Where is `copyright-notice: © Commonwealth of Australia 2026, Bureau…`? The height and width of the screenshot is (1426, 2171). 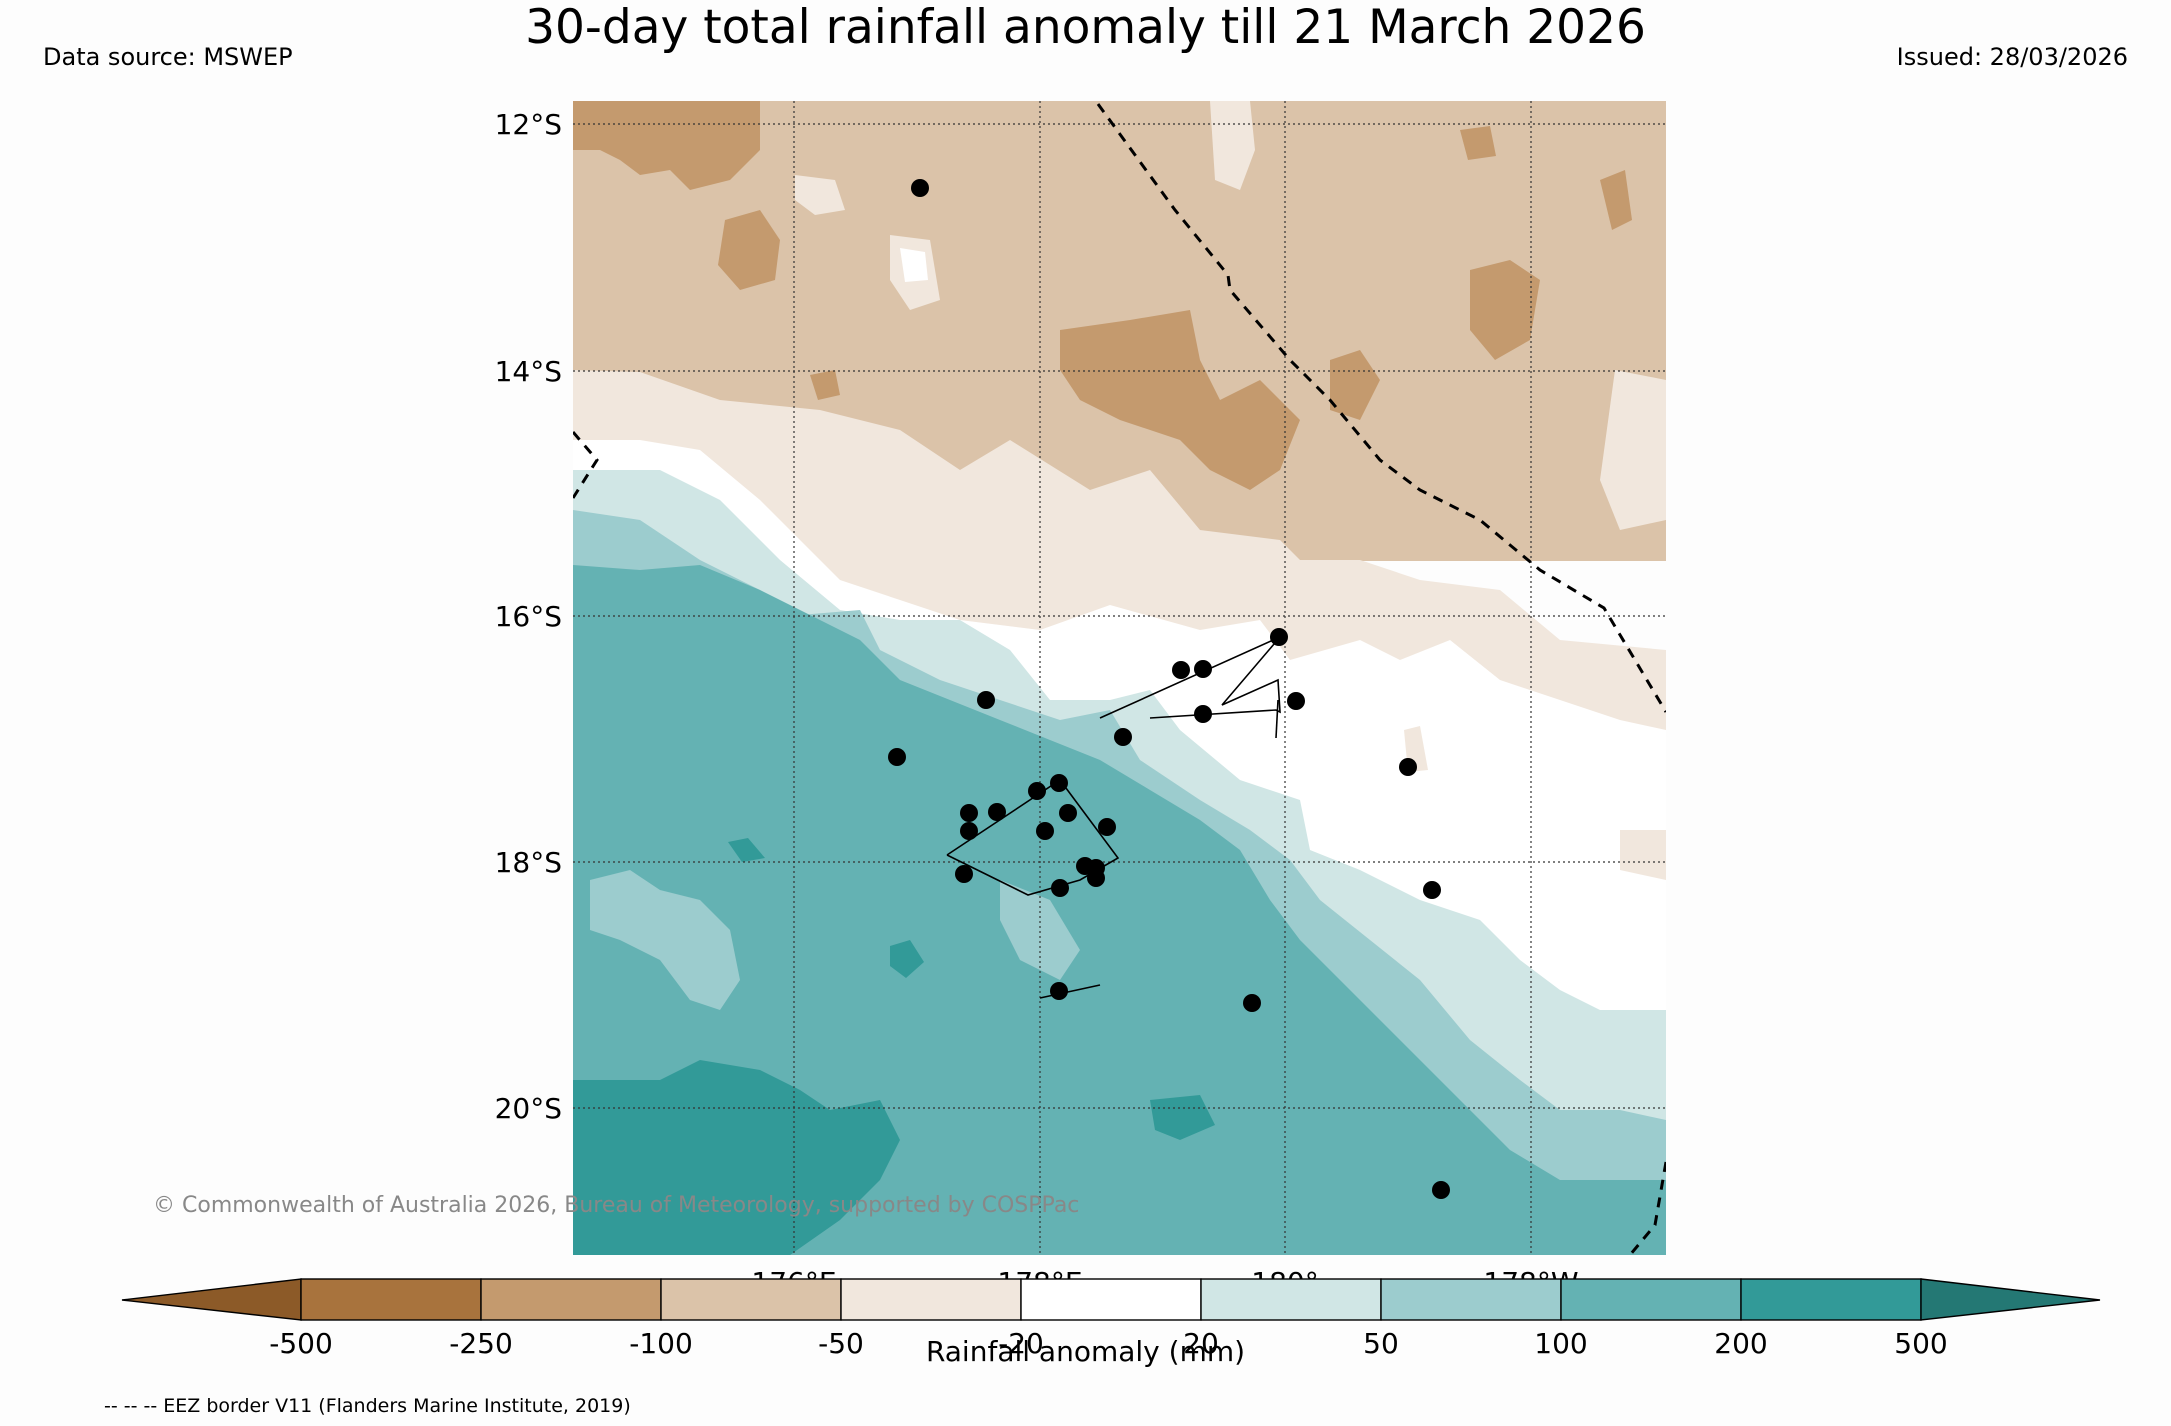 copyright-notice: © Commonwealth of Australia 2026, Bureau… is located at coordinates (616, 1205).